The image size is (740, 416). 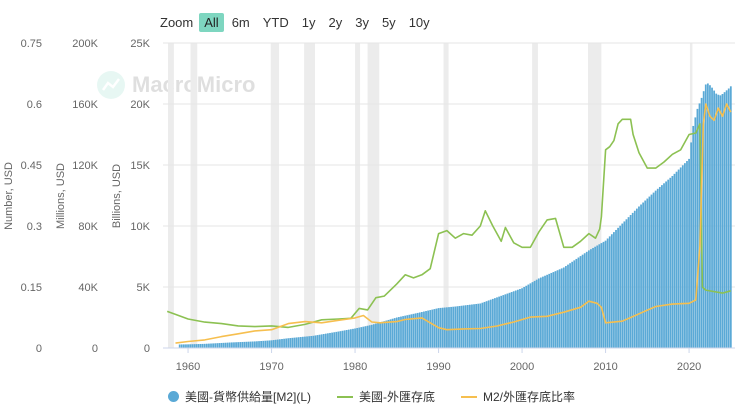 What do you see at coordinates (239, 396) in the screenshot?
I see `legend-item: 美國-貨幣供給量[M2](L)` at bounding box center [239, 396].